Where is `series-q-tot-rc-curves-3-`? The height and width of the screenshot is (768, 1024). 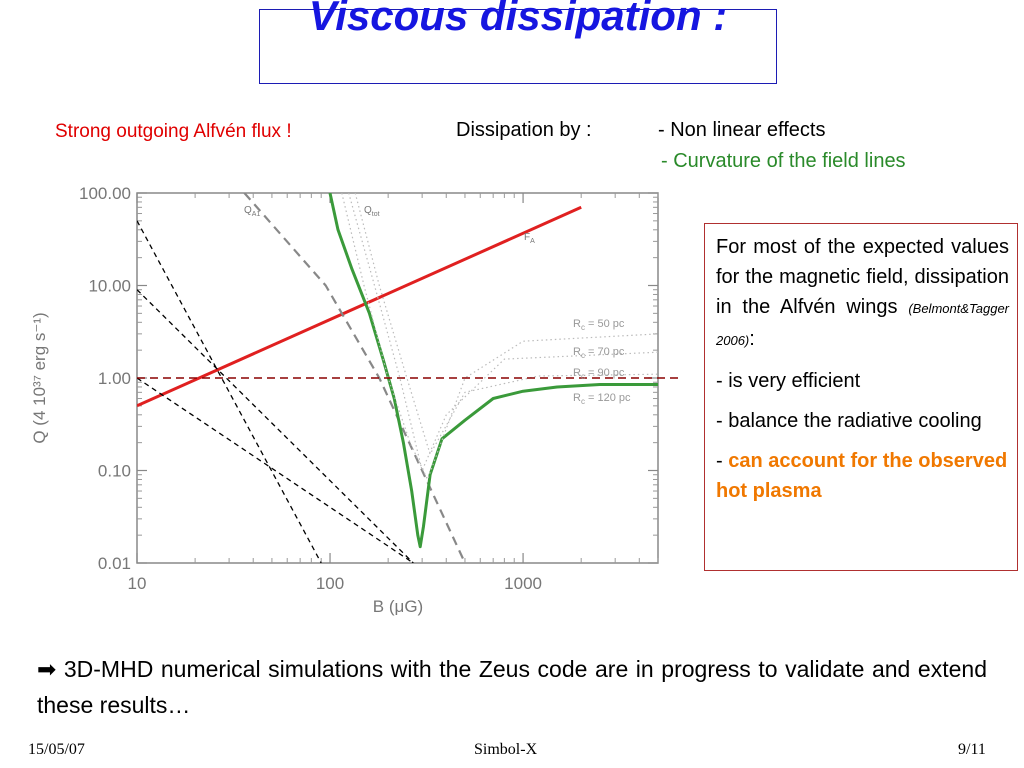 series-q-tot-rc-curves-3- is located at coordinates (506, 324).